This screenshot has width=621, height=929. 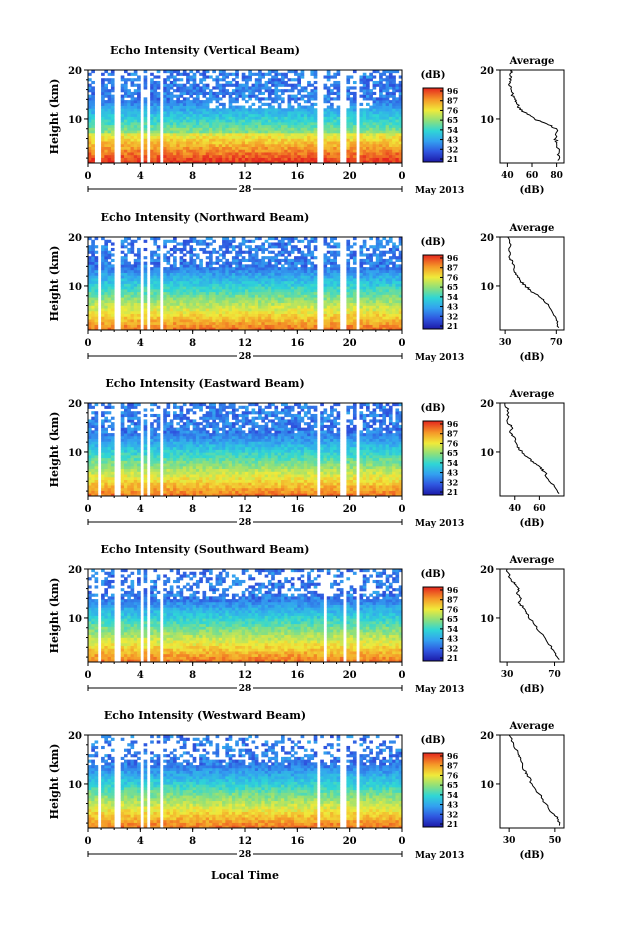 What do you see at coordinates (245, 875) in the screenshot?
I see `x-axis-label: Local Time` at bounding box center [245, 875].